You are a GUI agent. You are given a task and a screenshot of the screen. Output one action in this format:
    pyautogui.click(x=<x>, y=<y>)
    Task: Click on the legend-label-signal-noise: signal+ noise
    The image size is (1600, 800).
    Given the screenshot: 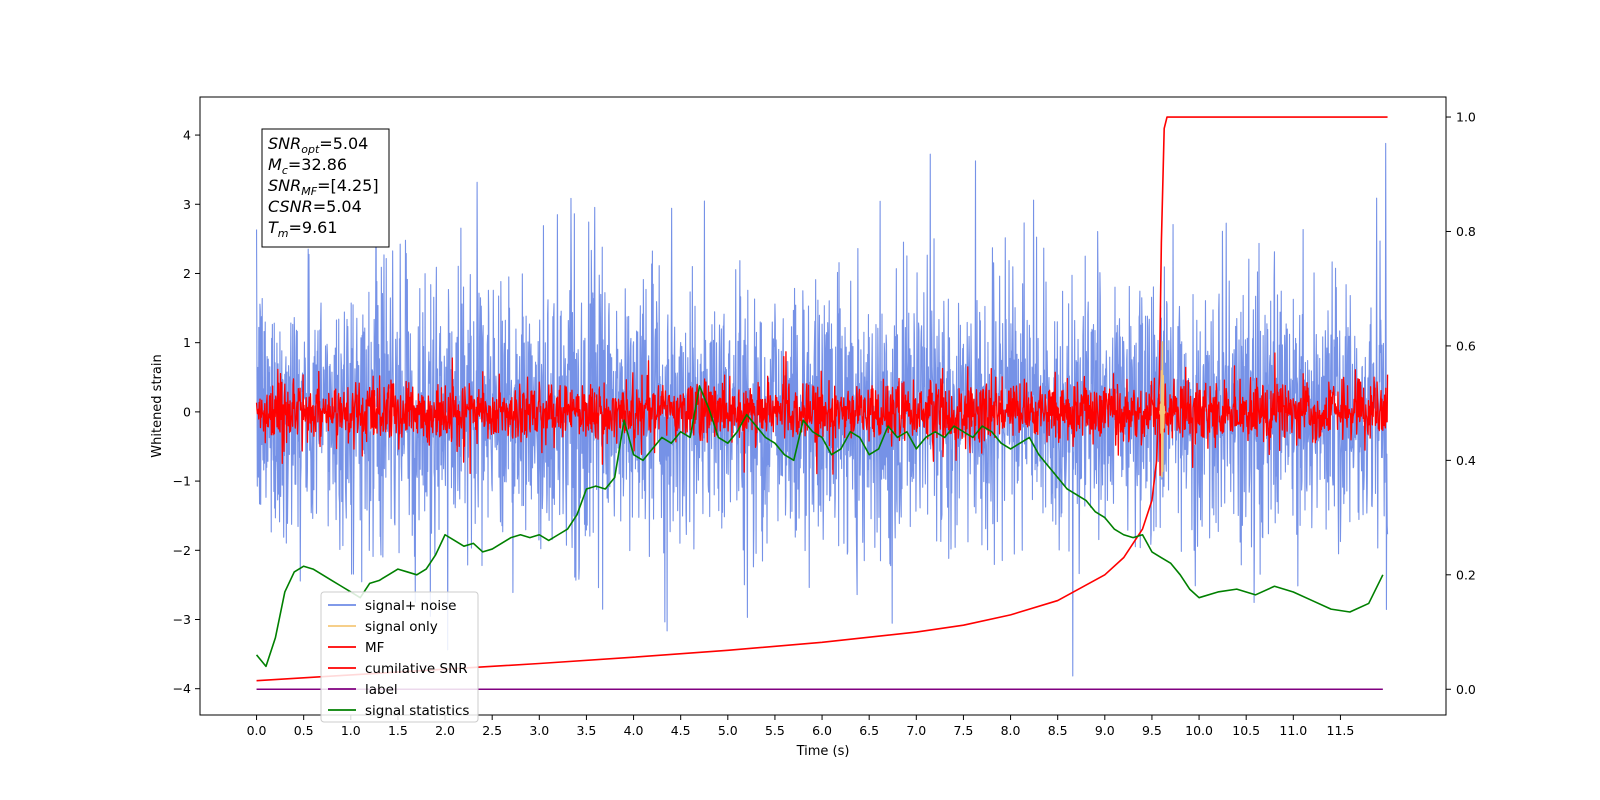 What is the action you would take?
    pyautogui.click(x=410, y=606)
    